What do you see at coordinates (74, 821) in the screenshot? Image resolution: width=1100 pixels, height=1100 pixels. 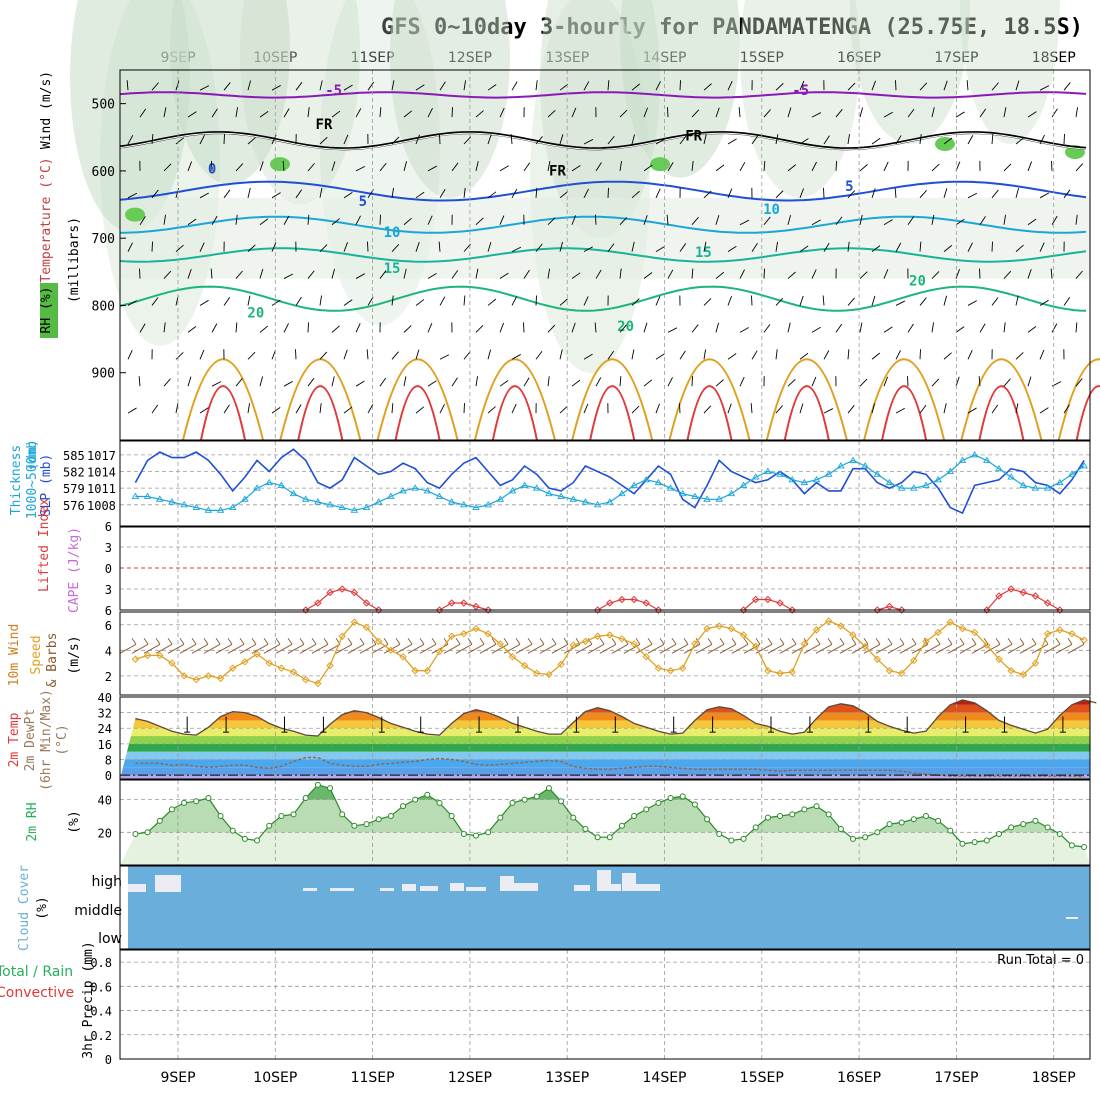 I see `axis-label: (%)` at bounding box center [74, 821].